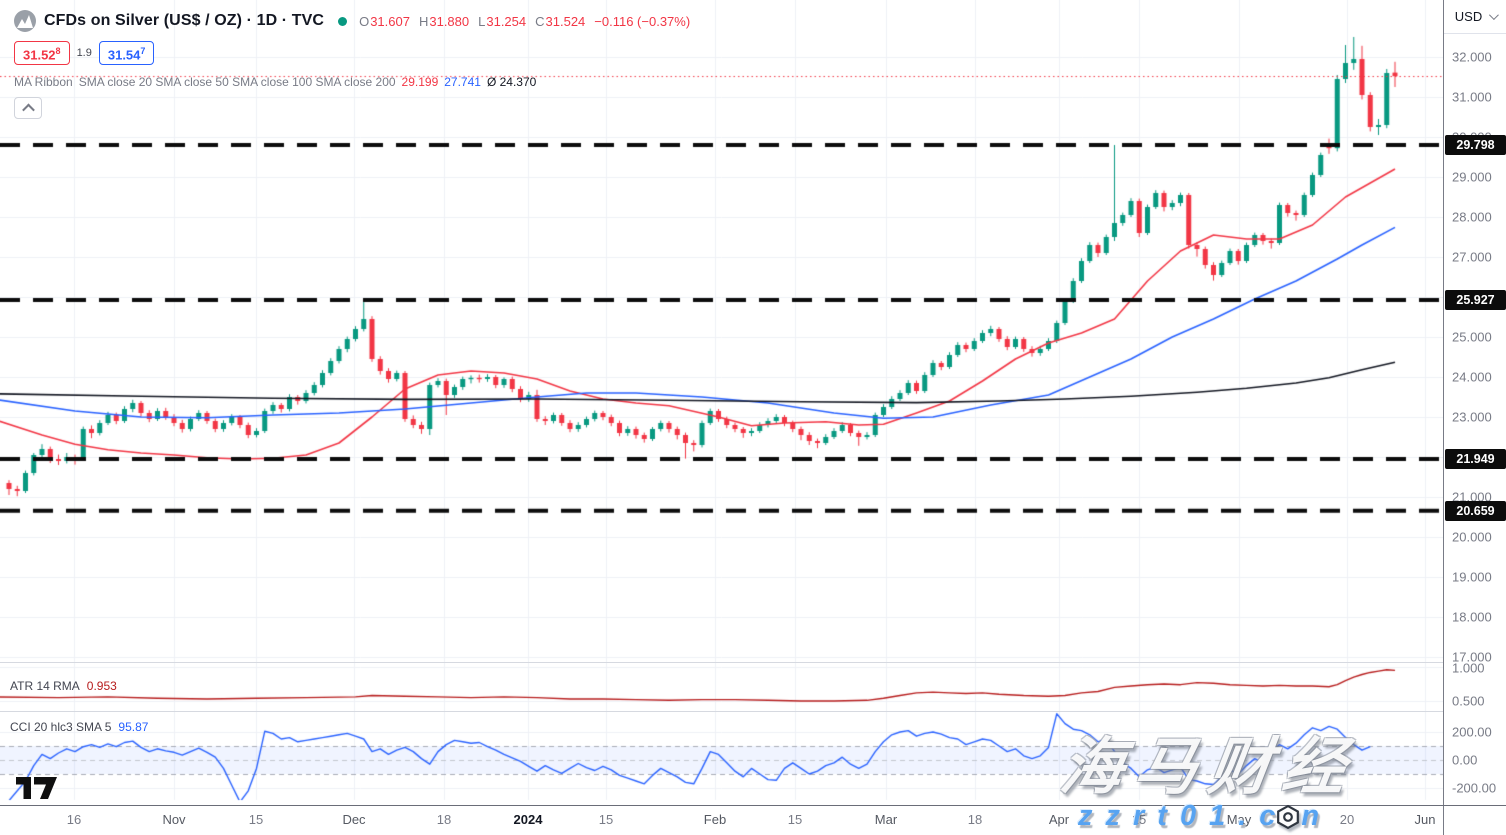 This screenshot has height=835, width=1506. I want to click on price-tick-label: 24.000, so click(1472, 377).